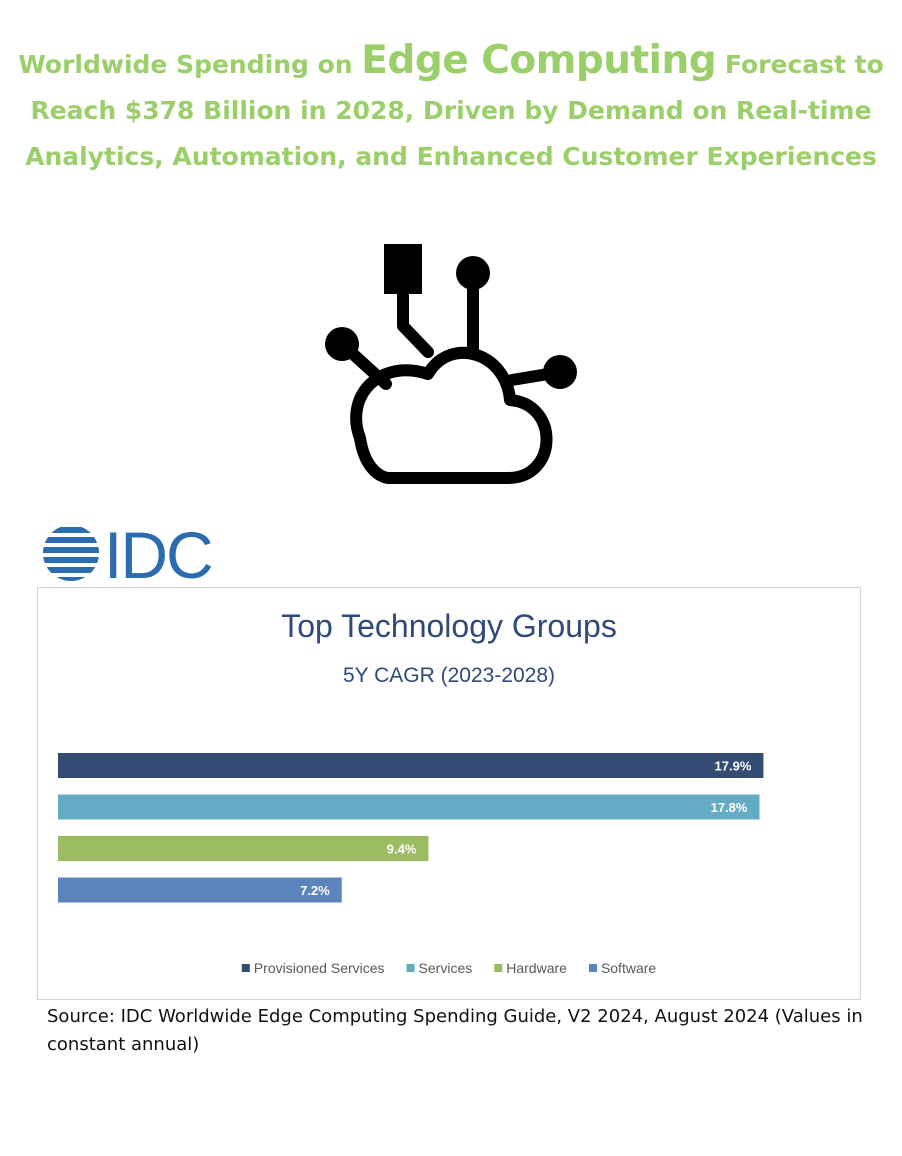  I want to click on bar-software, so click(200, 890).